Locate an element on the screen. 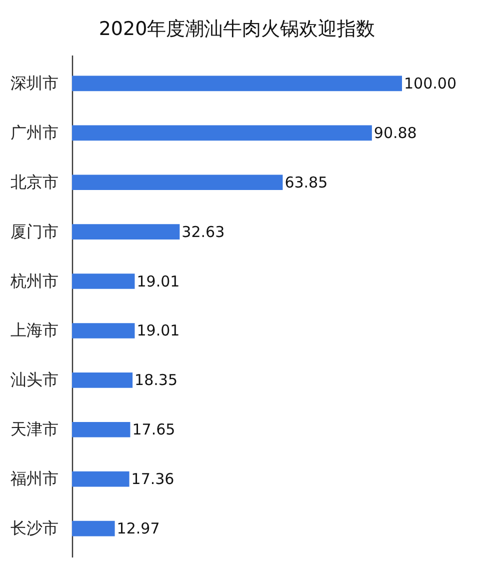  chart-title: 2020年度潮汕牛肉火锅欢迎指数 is located at coordinates (237, 29).